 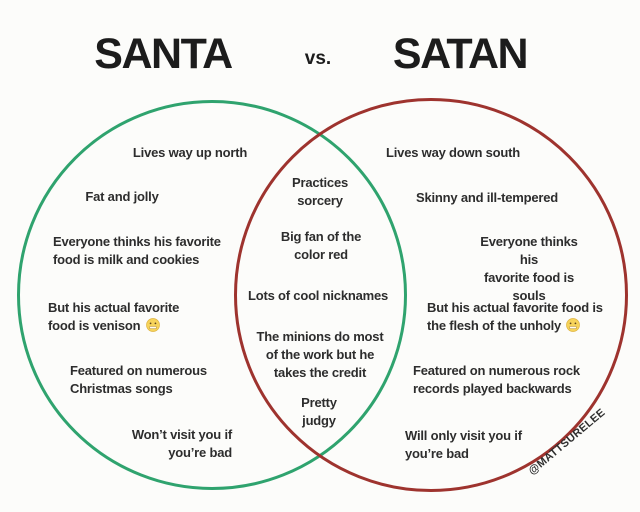 I want to click on shared-item-text: Pretty judgy, so click(x=319, y=411).